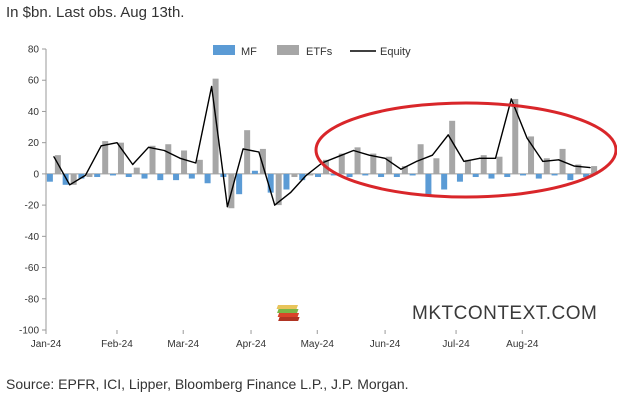 The height and width of the screenshot is (418, 617). I want to click on y-tick-label: 40, so click(34, 112).